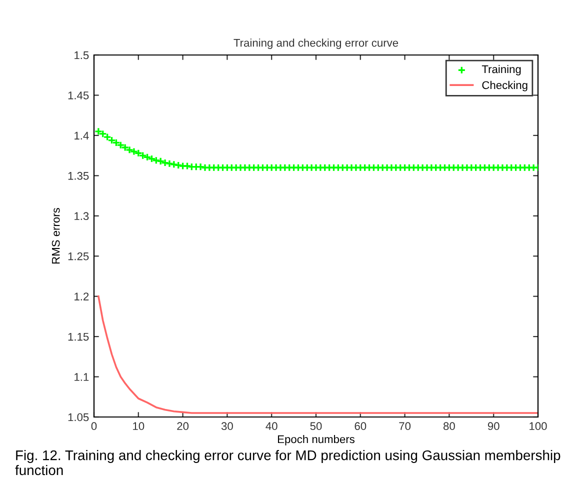 This screenshot has height=493, width=582. Describe the element at coordinates (138, 426) in the screenshot. I see `x-tick-label: 10` at that location.